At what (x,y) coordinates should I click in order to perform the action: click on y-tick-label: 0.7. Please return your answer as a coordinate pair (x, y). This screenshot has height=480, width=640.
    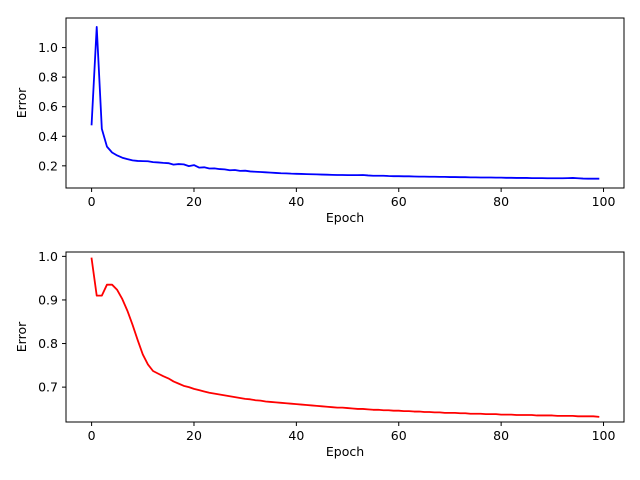
    Looking at the image, I should click on (48, 387).